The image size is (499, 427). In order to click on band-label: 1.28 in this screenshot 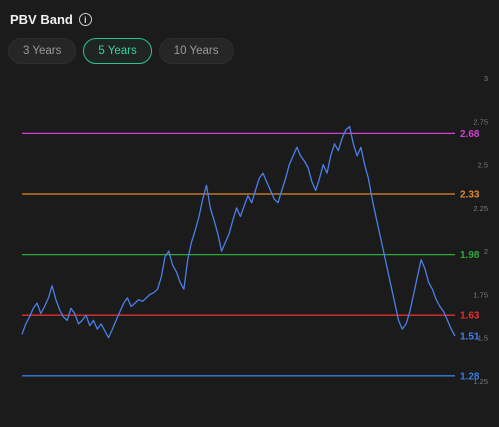, I will do `click(470, 376)`.